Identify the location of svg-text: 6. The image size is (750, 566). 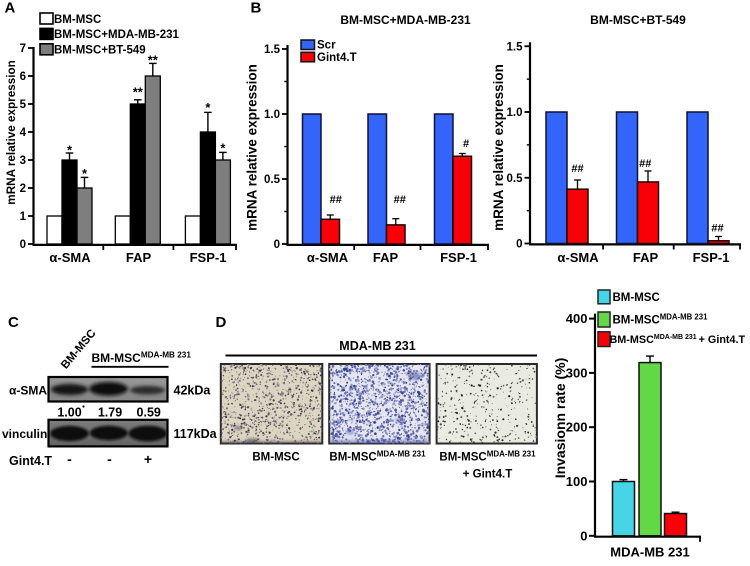
(23, 77).